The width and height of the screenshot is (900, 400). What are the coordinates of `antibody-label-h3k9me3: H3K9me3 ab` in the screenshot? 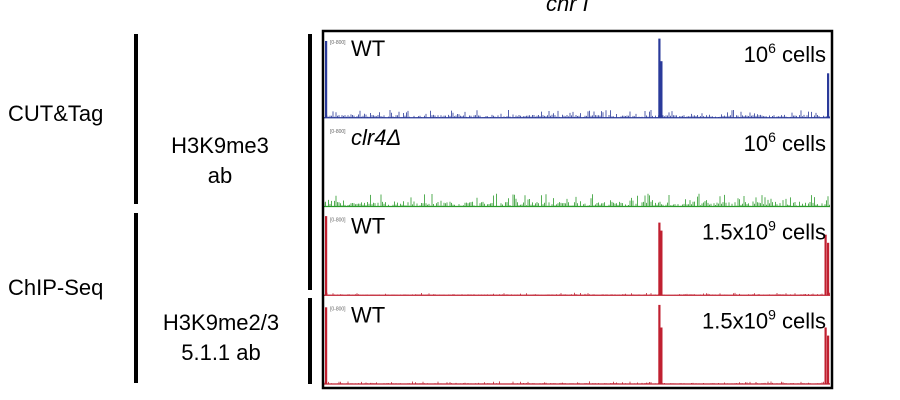 It's located at (220, 161).